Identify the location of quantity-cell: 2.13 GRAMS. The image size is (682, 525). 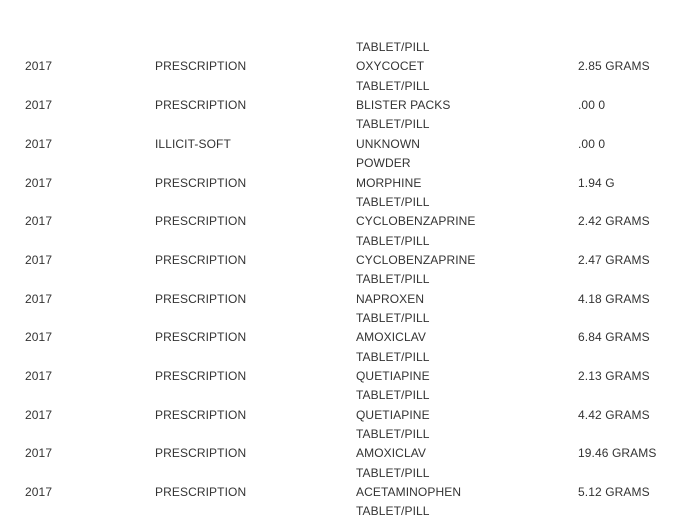
(614, 376).